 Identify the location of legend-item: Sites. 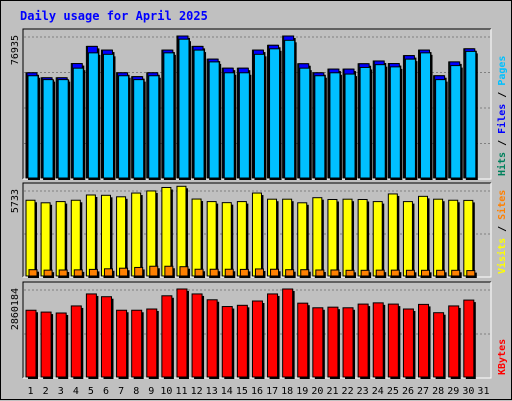
(502, 205).